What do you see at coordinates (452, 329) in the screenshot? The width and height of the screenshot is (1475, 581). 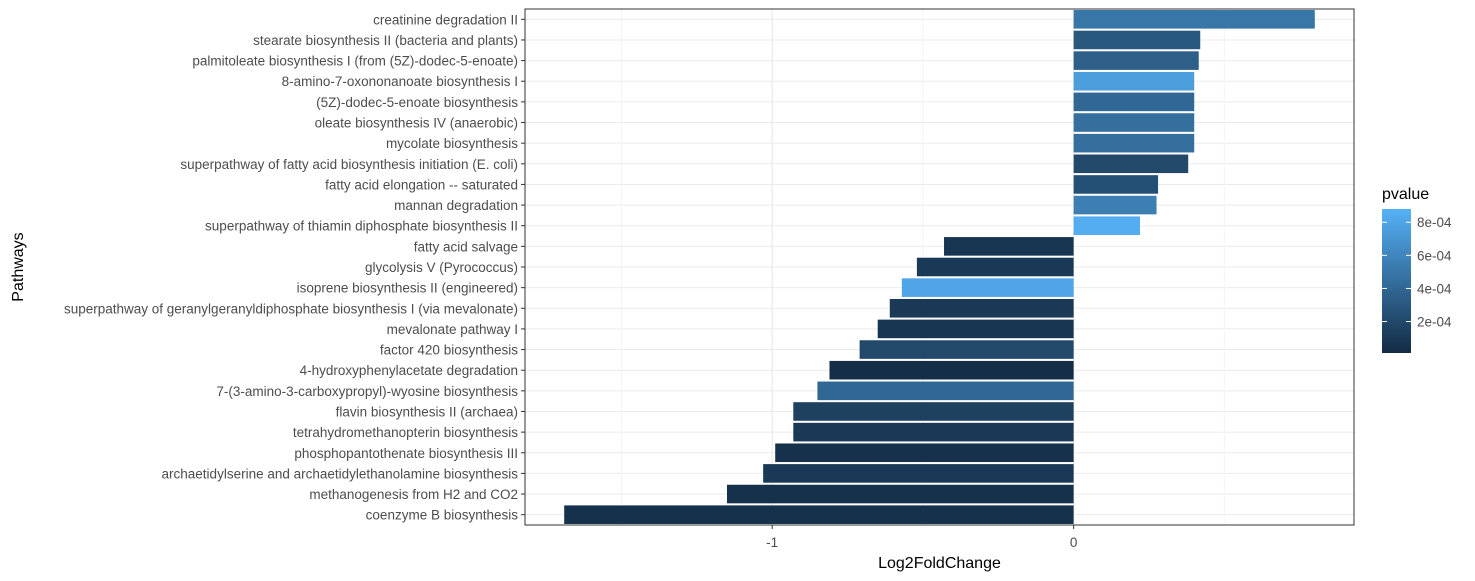 I see `y-tick-label: mevalonate pathway I` at bounding box center [452, 329].